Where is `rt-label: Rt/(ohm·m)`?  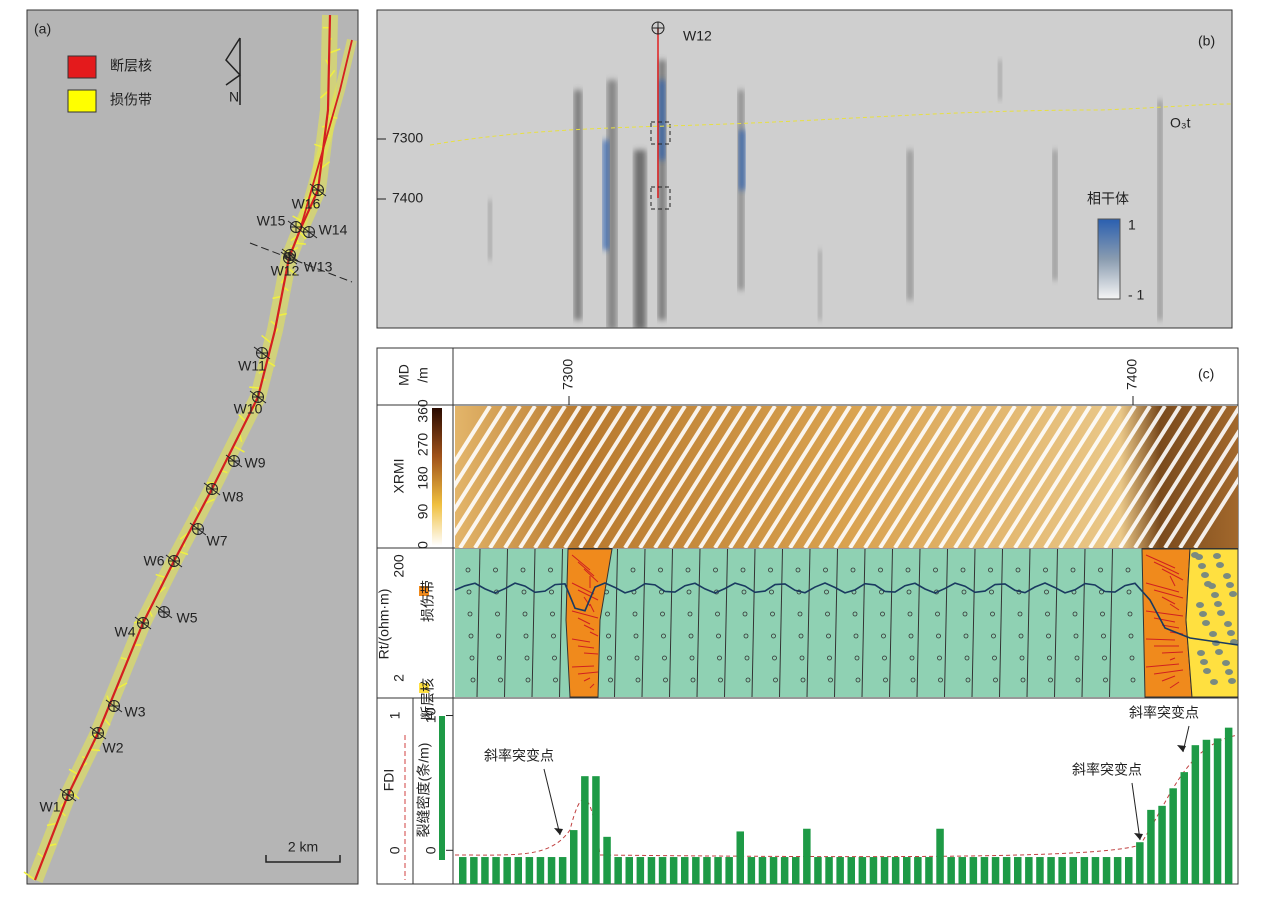 rt-label: Rt/(ohm·m) is located at coordinates (384, 624).